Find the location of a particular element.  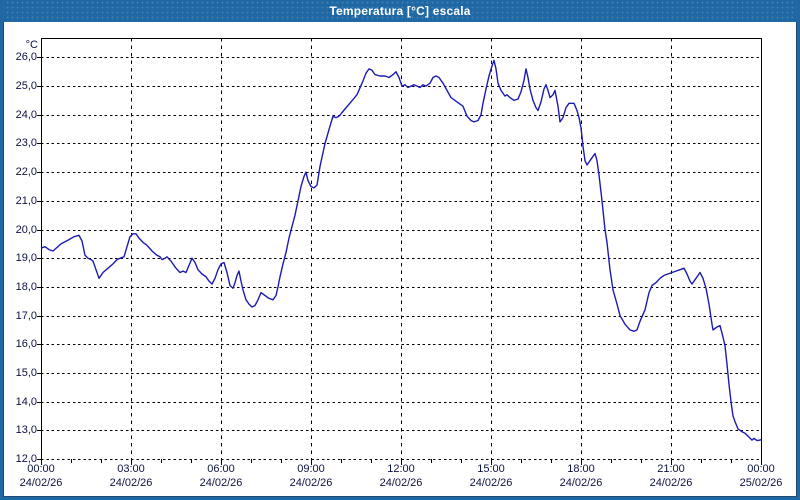

titlebar: Temperatura [°C] escala is located at coordinates (400, 11).